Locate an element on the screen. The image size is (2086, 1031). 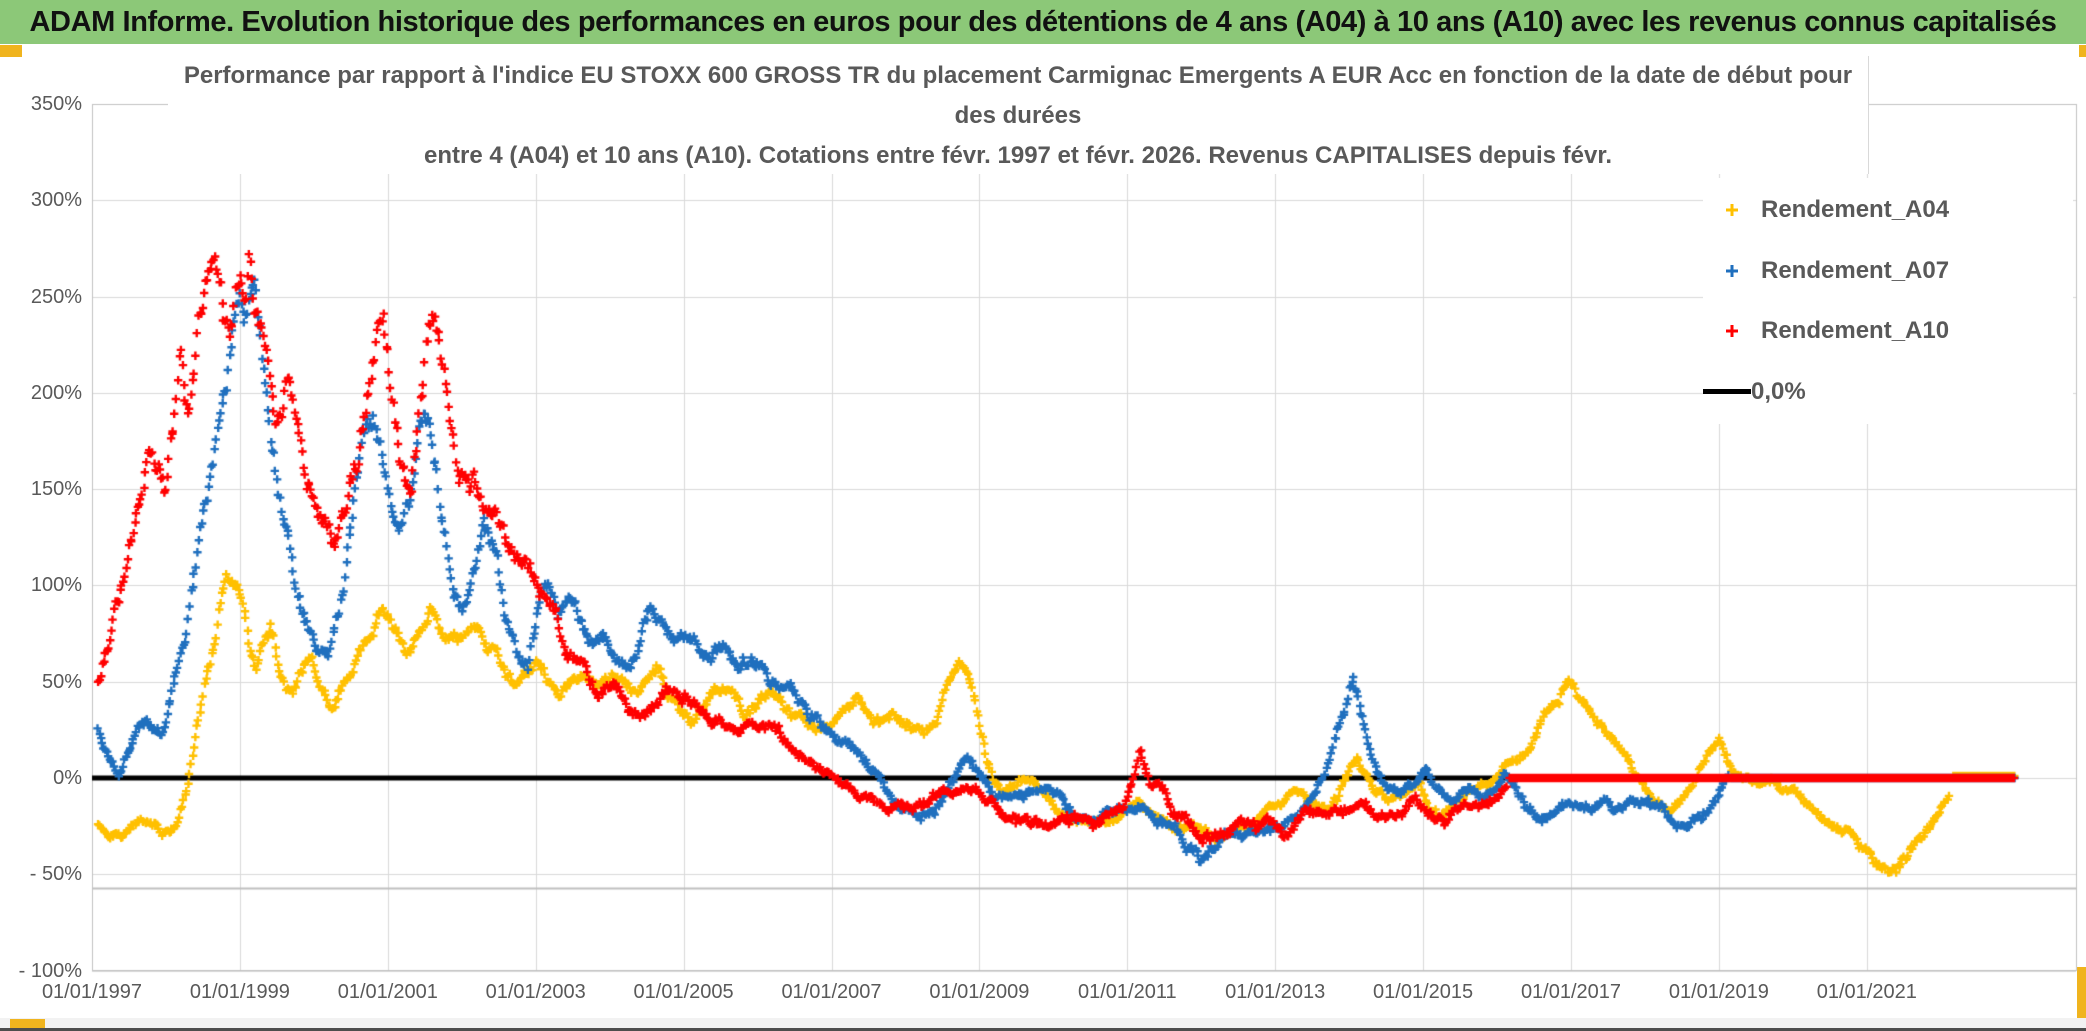
y-tick-label: 350% is located at coordinates (56, 103).